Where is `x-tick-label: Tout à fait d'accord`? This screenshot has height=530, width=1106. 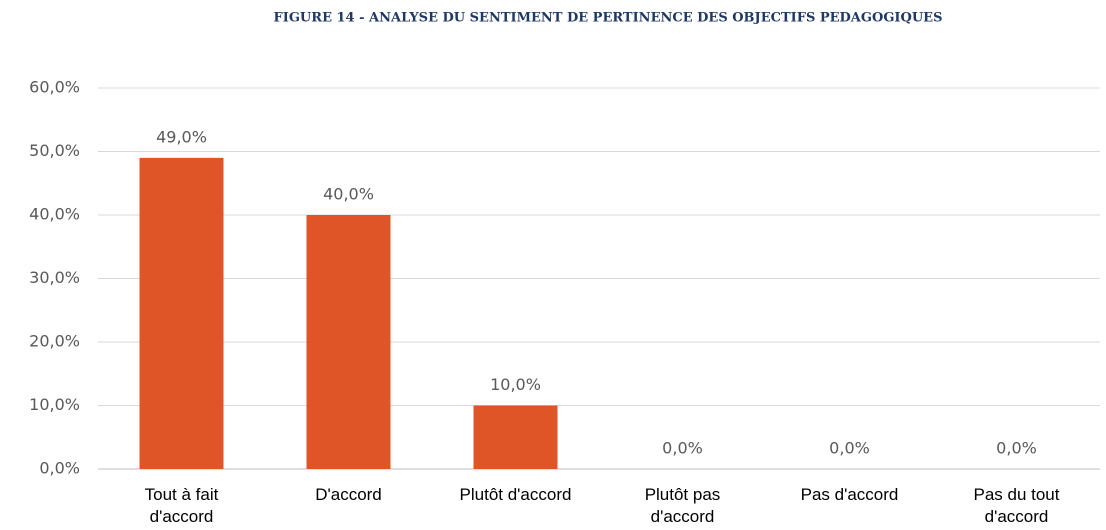 x-tick-label: Tout à fait d'accord is located at coordinates (181, 505).